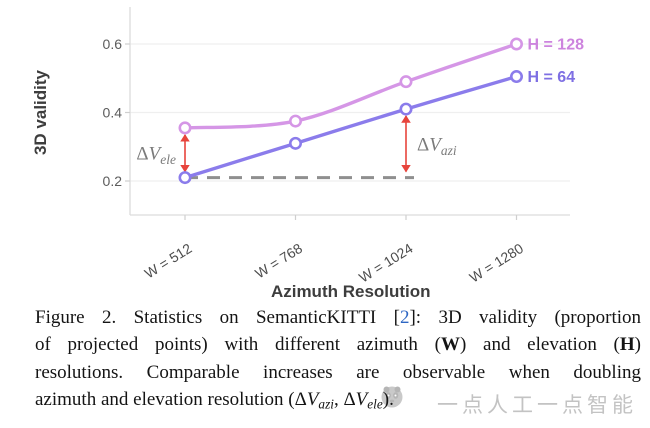 Image resolution: width=650 pixels, height=428 pixels. I want to click on watermark-panda-logo, so click(392, 397).